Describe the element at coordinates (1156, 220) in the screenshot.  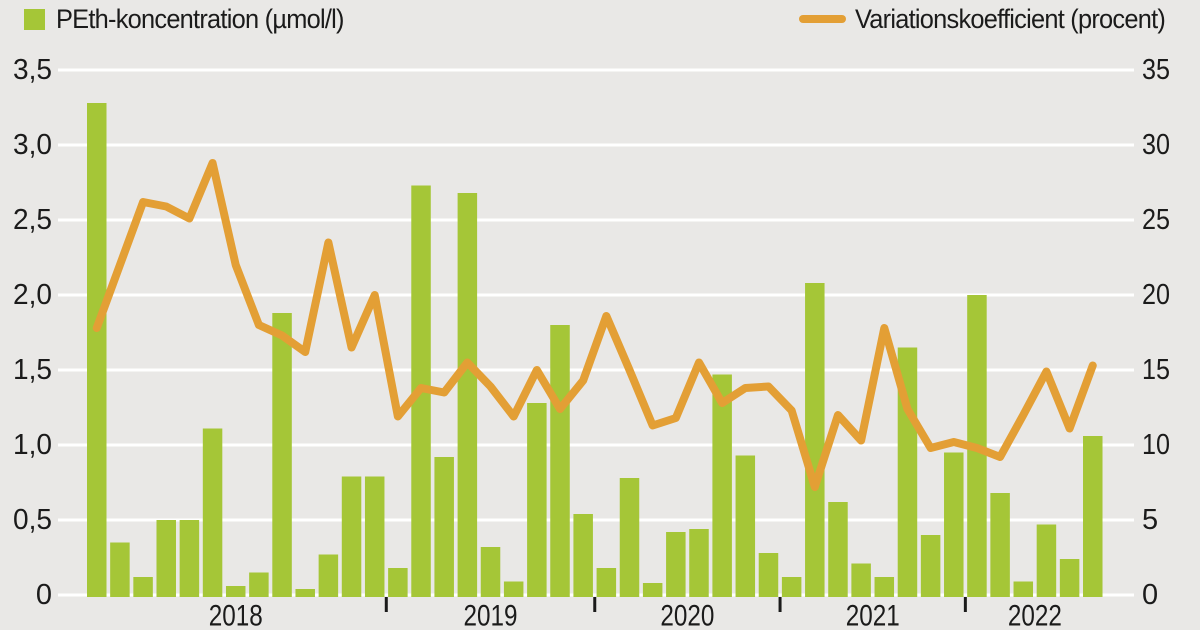
I see `y-axis-label-right: 25` at that location.